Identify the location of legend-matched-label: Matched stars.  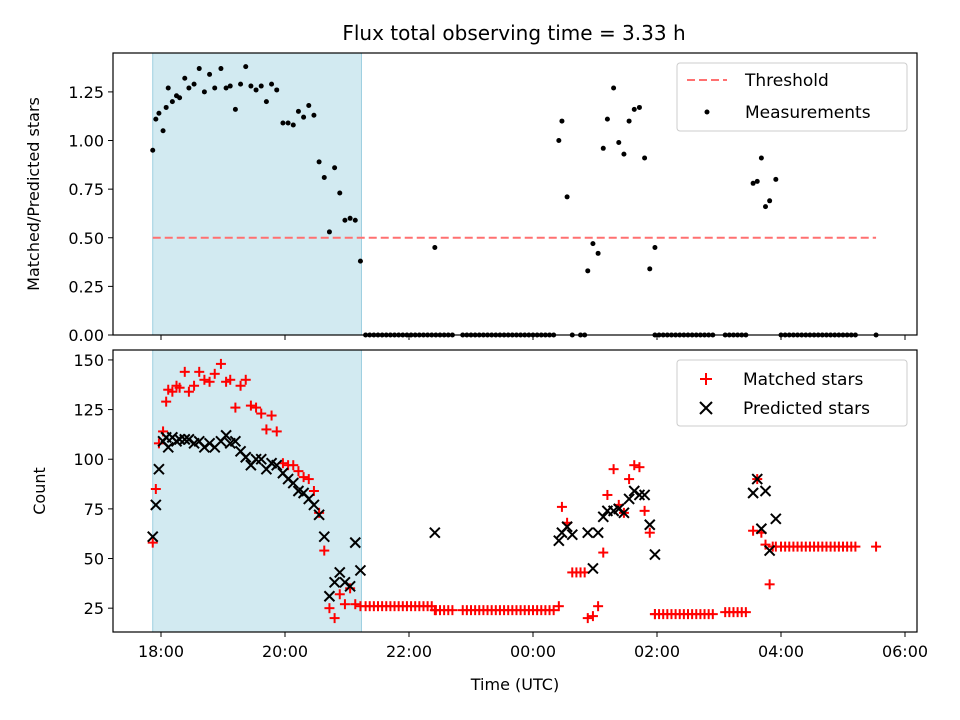
(803, 380).